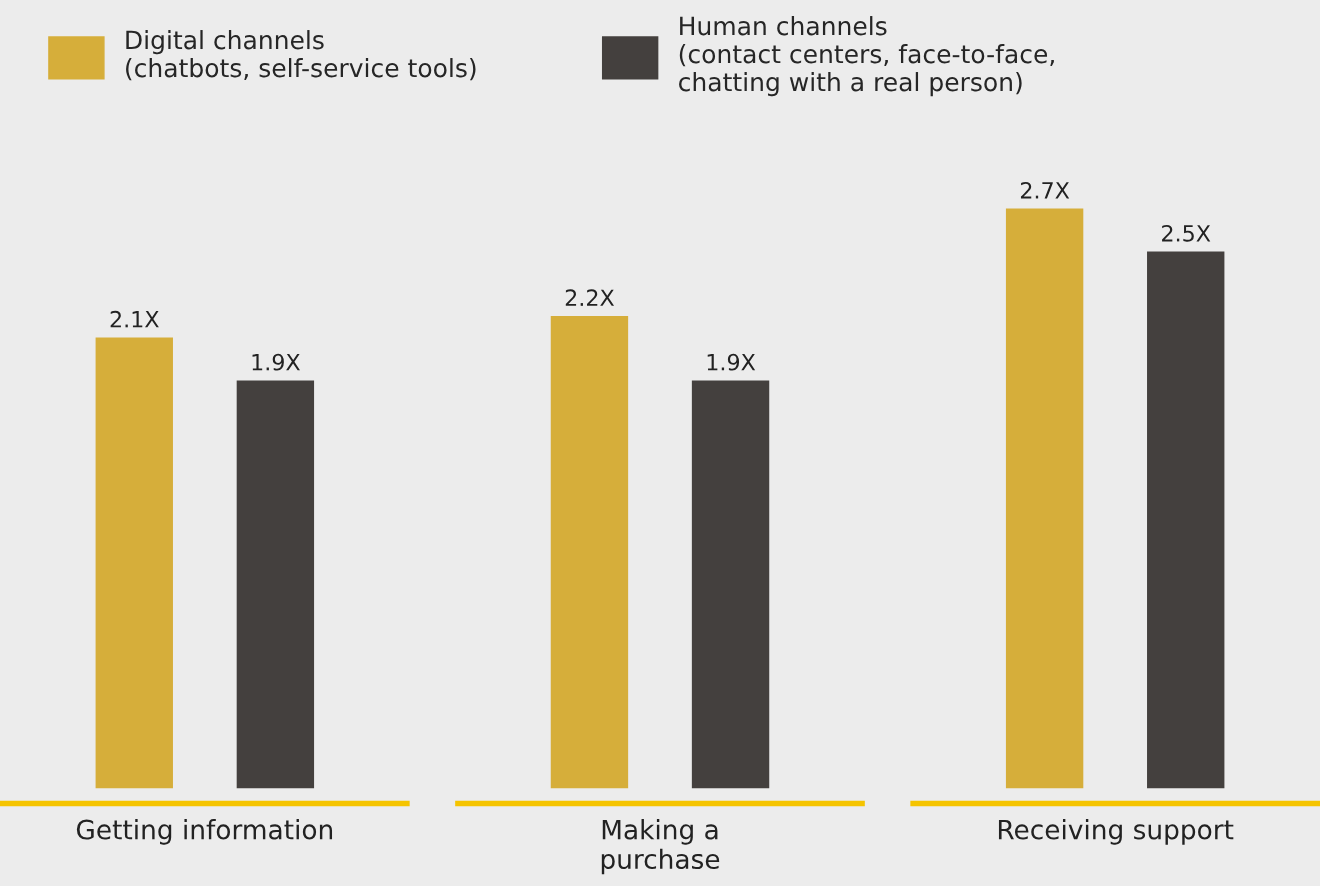 The height and width of the screenshot is (886, 1320). What do you see at coordinates (301, 55) in the screenshot?
I see `legend-label: Digital channels (chatbots, self-service tools)` at bounding box center [301, 55].